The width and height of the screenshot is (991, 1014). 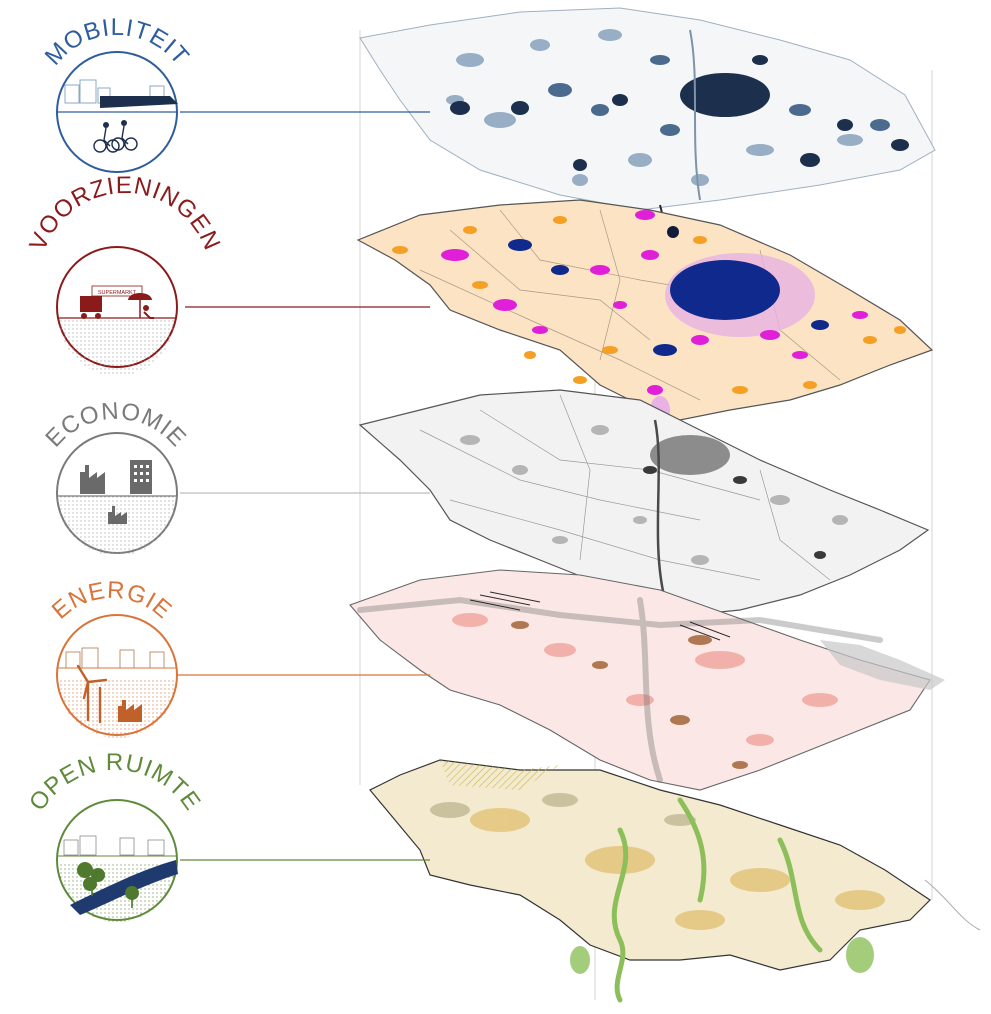 I want to click on map-layer-mobiliteit, so click(x=647, y=116).